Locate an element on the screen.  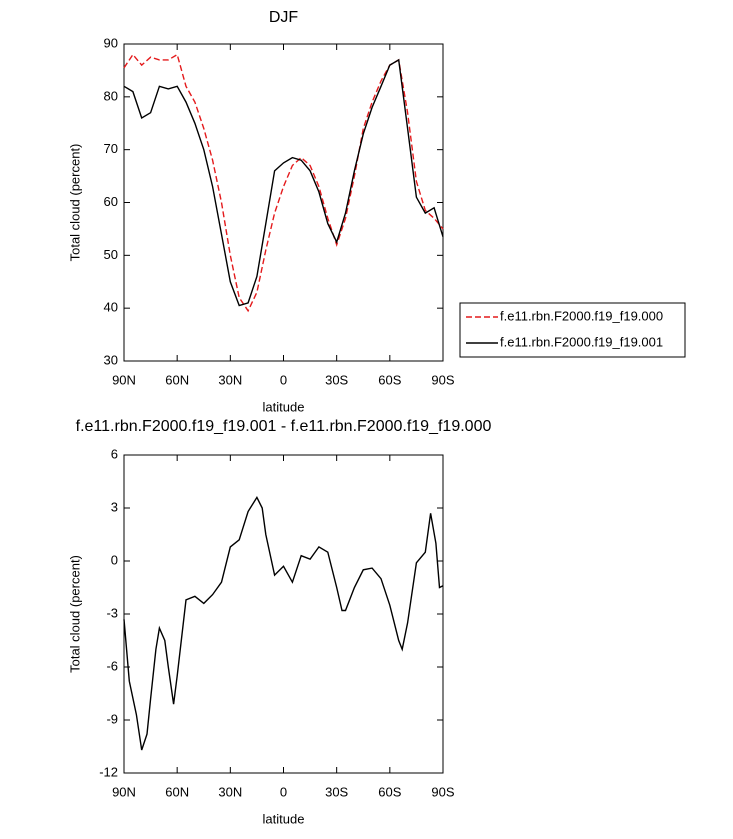
y-tick-label: -6 is located at coordinates (112, 665).